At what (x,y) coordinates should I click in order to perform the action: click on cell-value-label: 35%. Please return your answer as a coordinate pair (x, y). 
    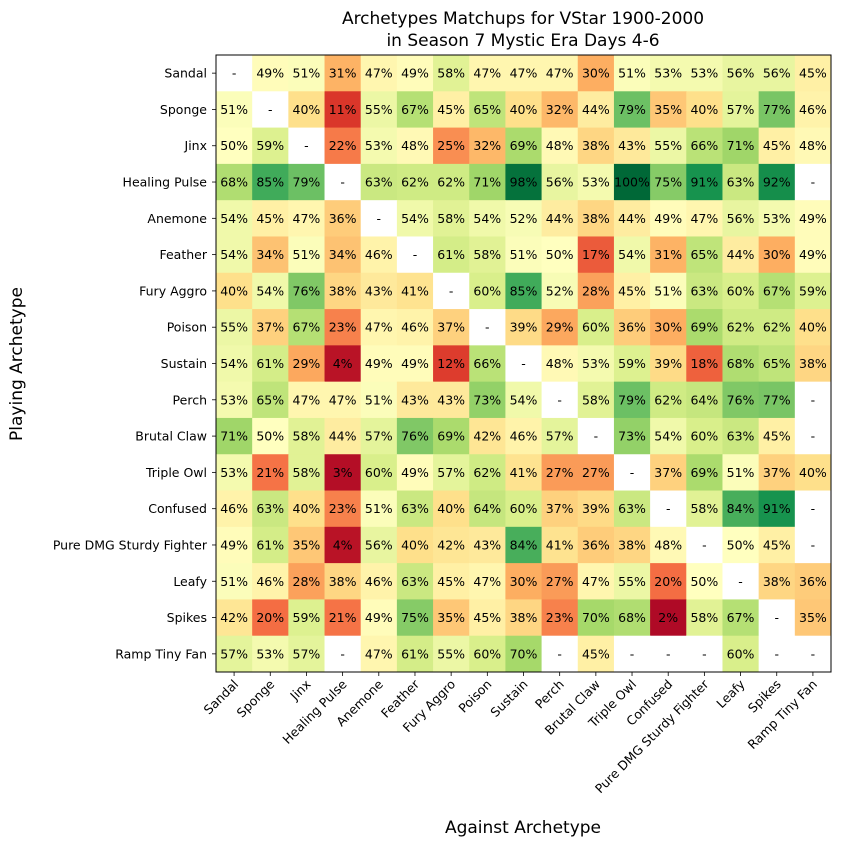
    Looking at the image, I should click on (307, 544).